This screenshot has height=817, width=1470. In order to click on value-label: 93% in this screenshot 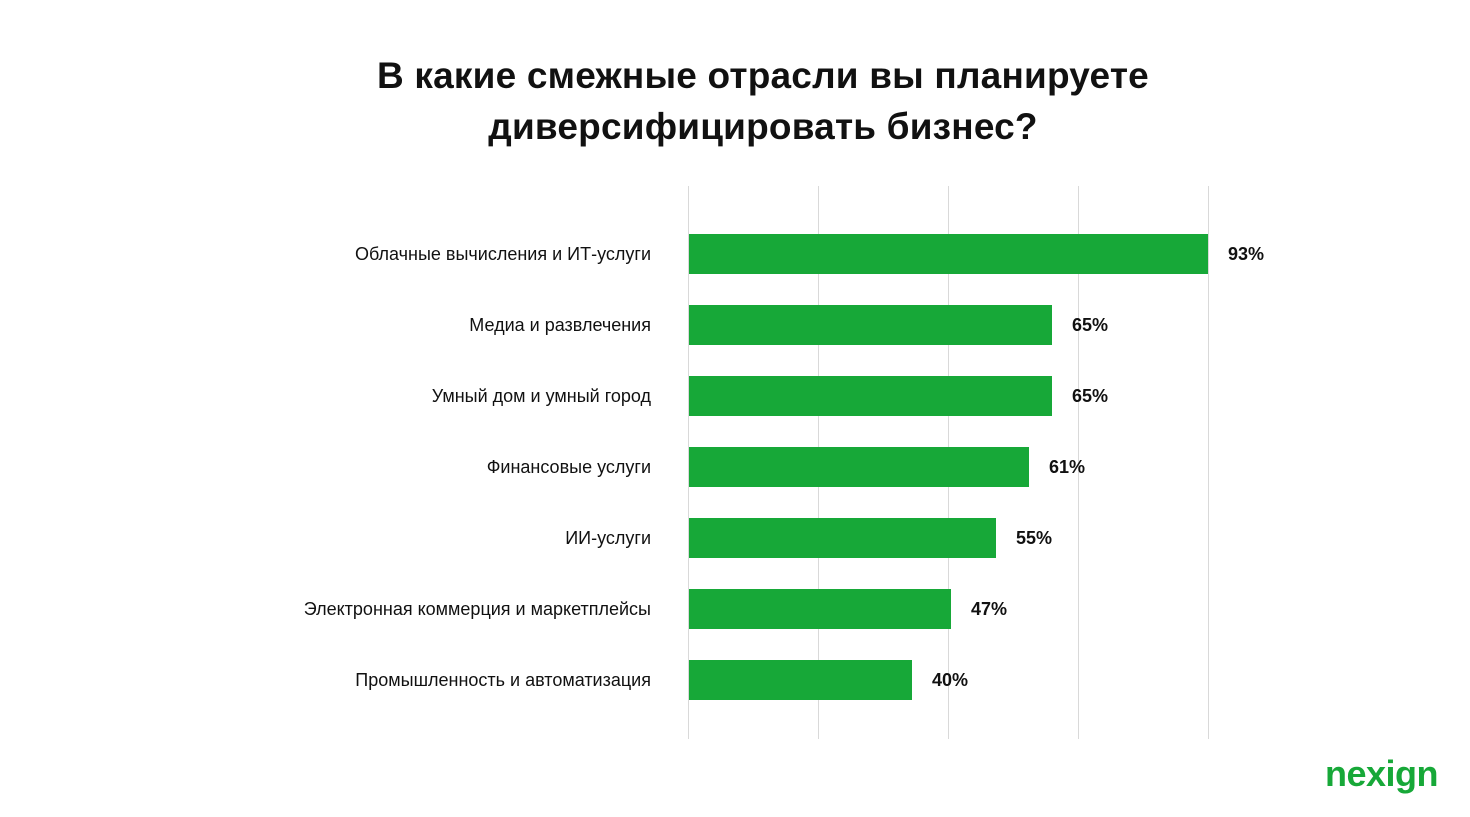, I will do `click(1246, 254)`.